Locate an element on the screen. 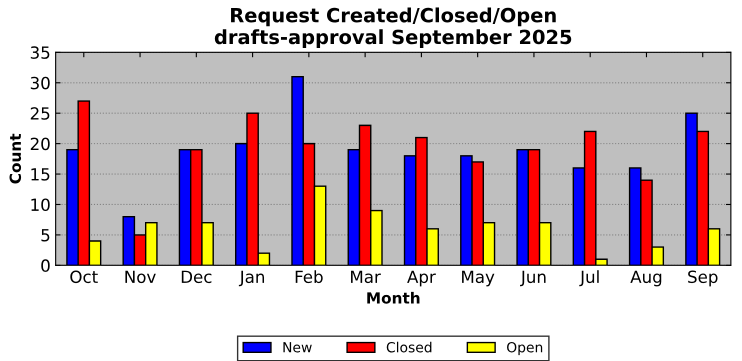  x-tick-label: May is located at coordinates (478, 278).